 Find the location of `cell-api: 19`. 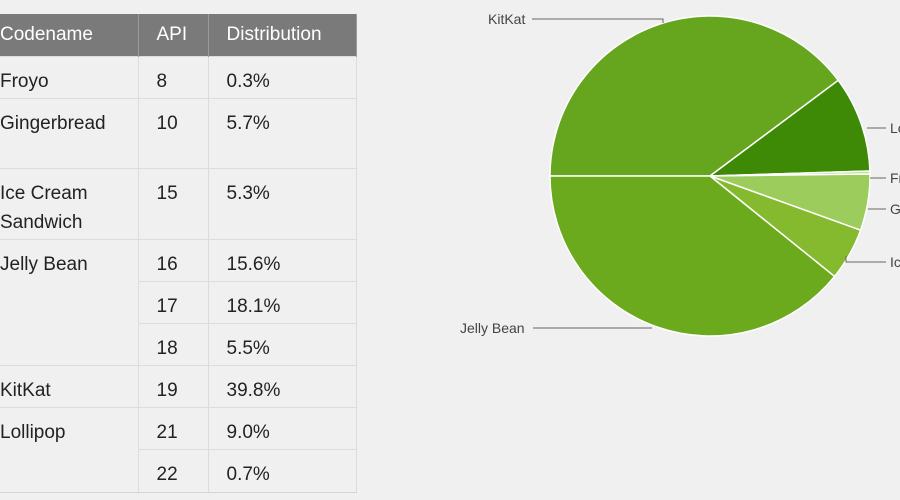

cell-api: 19 is located at coordinates (173, 386).